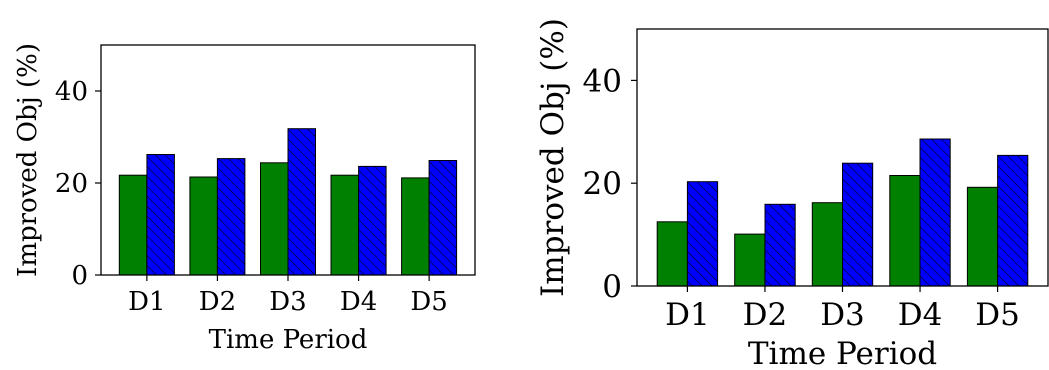  Describe the element at coordinates (217, 302) in the screenshot. I see `x-tick-label-c0-D2: D2` at that location.